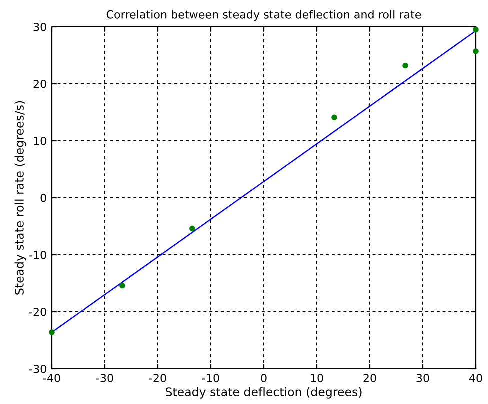  Describe the element at coordinates (264, 15) in the screenshot. I see `chart-title: Correlation between steady state deflection and roll rate` at that location.